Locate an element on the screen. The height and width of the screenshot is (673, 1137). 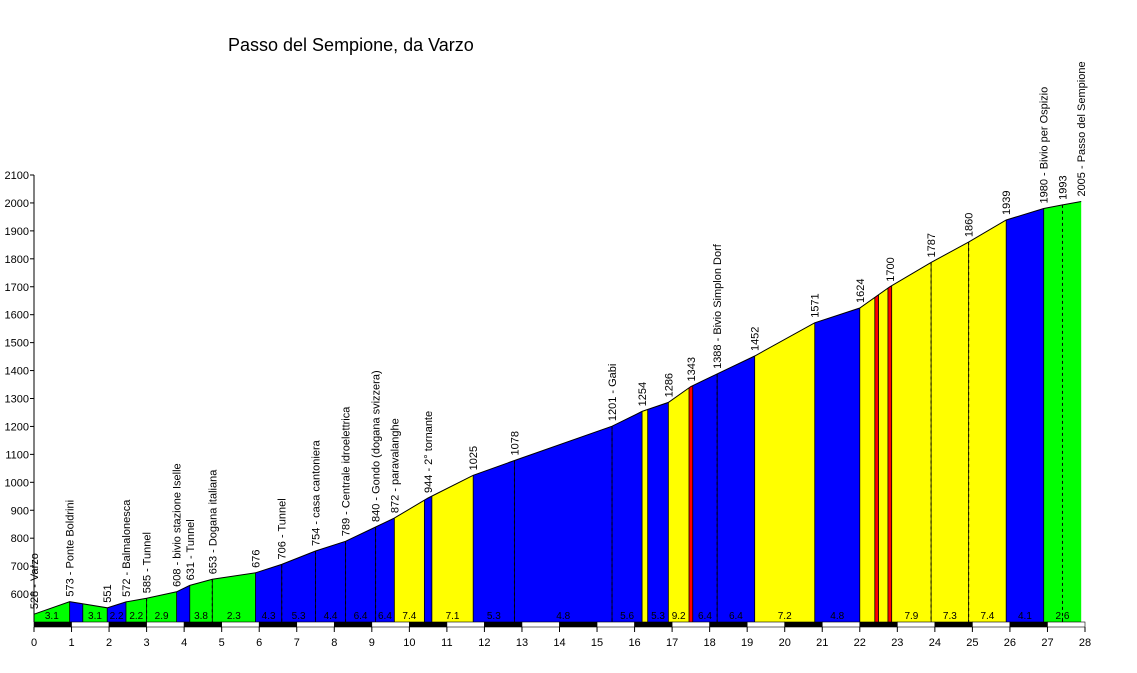
point-label: 840 - Gondo (dogana svizzera) is located at coordinates (377, 446).